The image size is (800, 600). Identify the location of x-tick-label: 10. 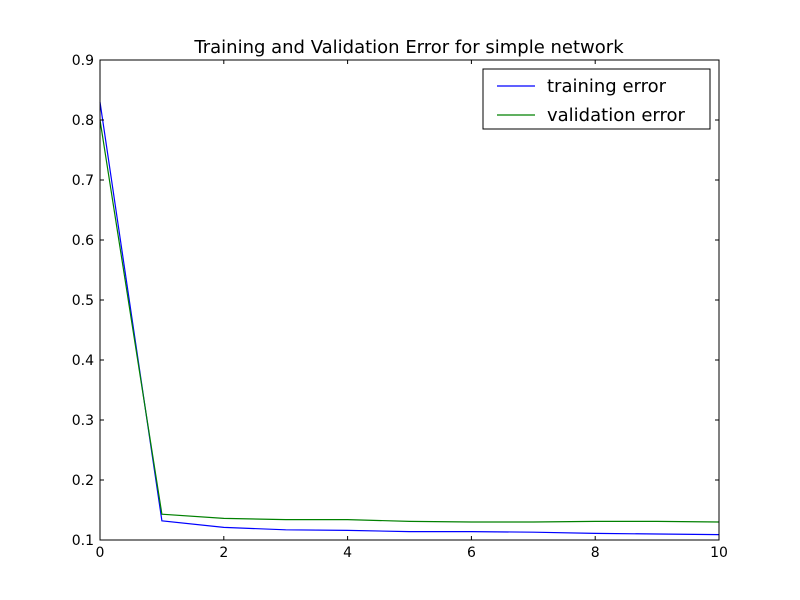
(719, 553).